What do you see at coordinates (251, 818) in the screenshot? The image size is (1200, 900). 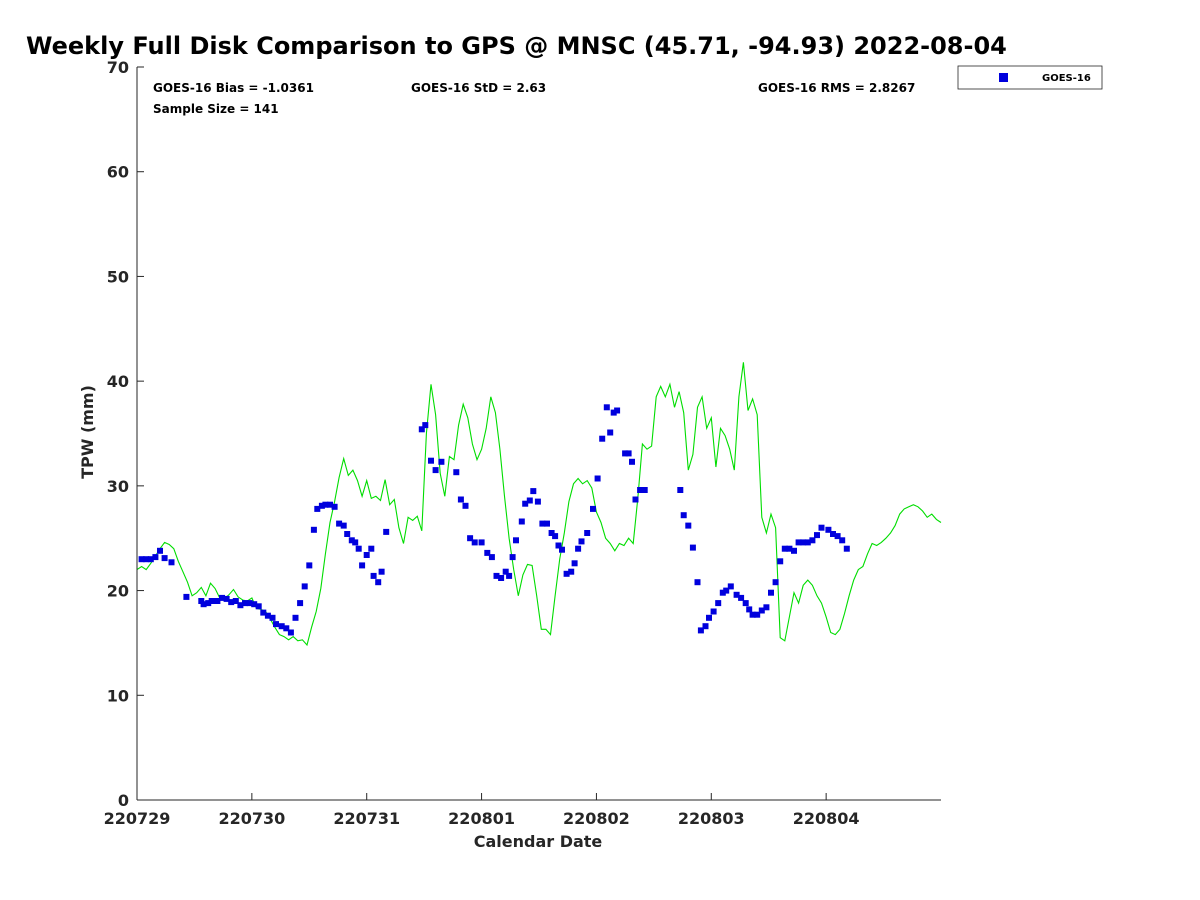 I see `x-tick-label: 220730` at bounding box center [251, 818].